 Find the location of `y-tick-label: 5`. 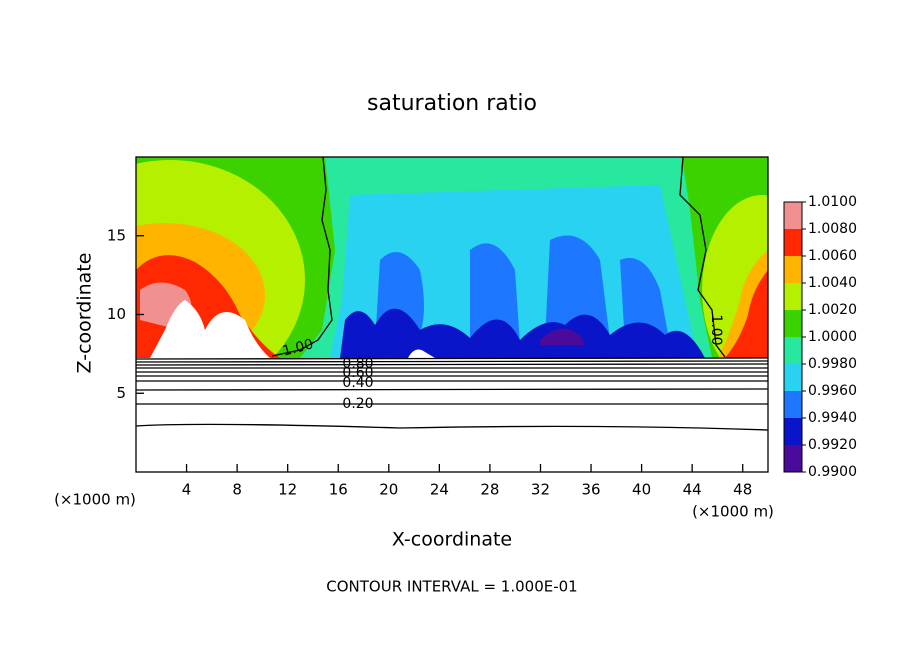

y-tick-label: 5 is located at coordinates (121, 393).